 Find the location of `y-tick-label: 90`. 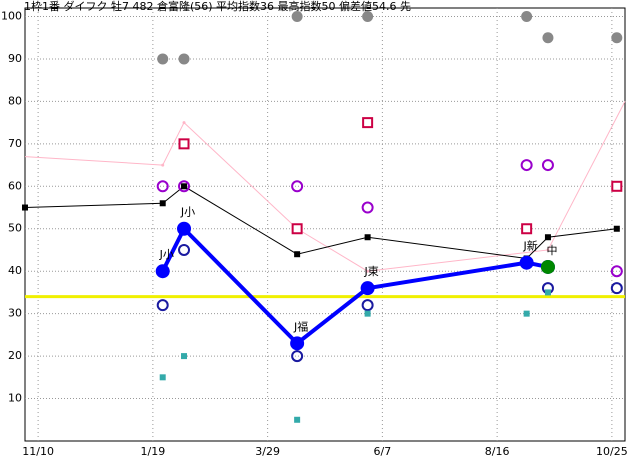

y-tick-label: 90 is located at coordinates (15, 58).